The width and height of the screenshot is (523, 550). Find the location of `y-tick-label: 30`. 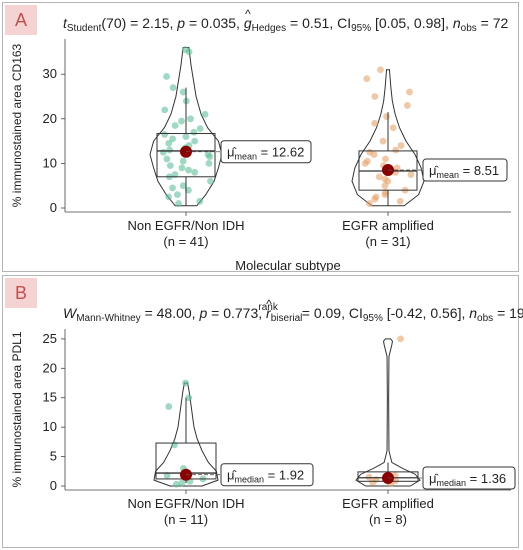

y-tick-label: 30 is located at coordinates (50, 73).